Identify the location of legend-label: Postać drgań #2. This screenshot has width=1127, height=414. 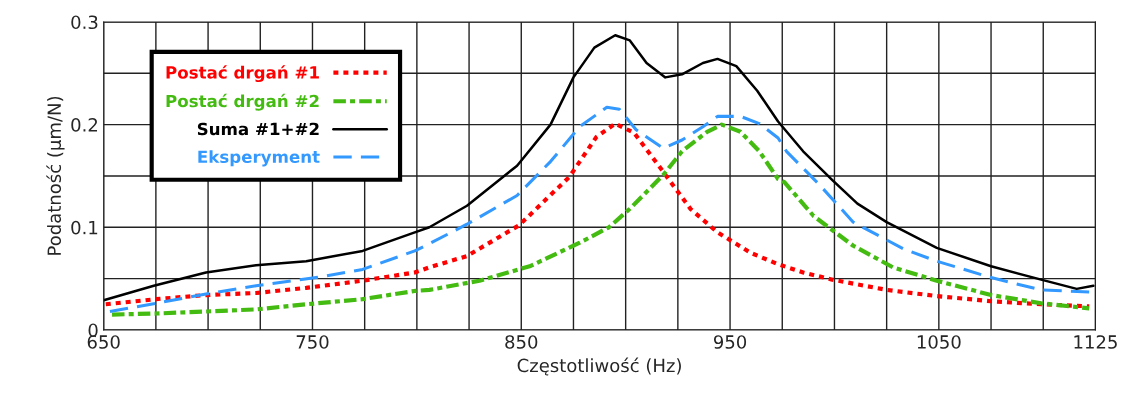
(242, 102).